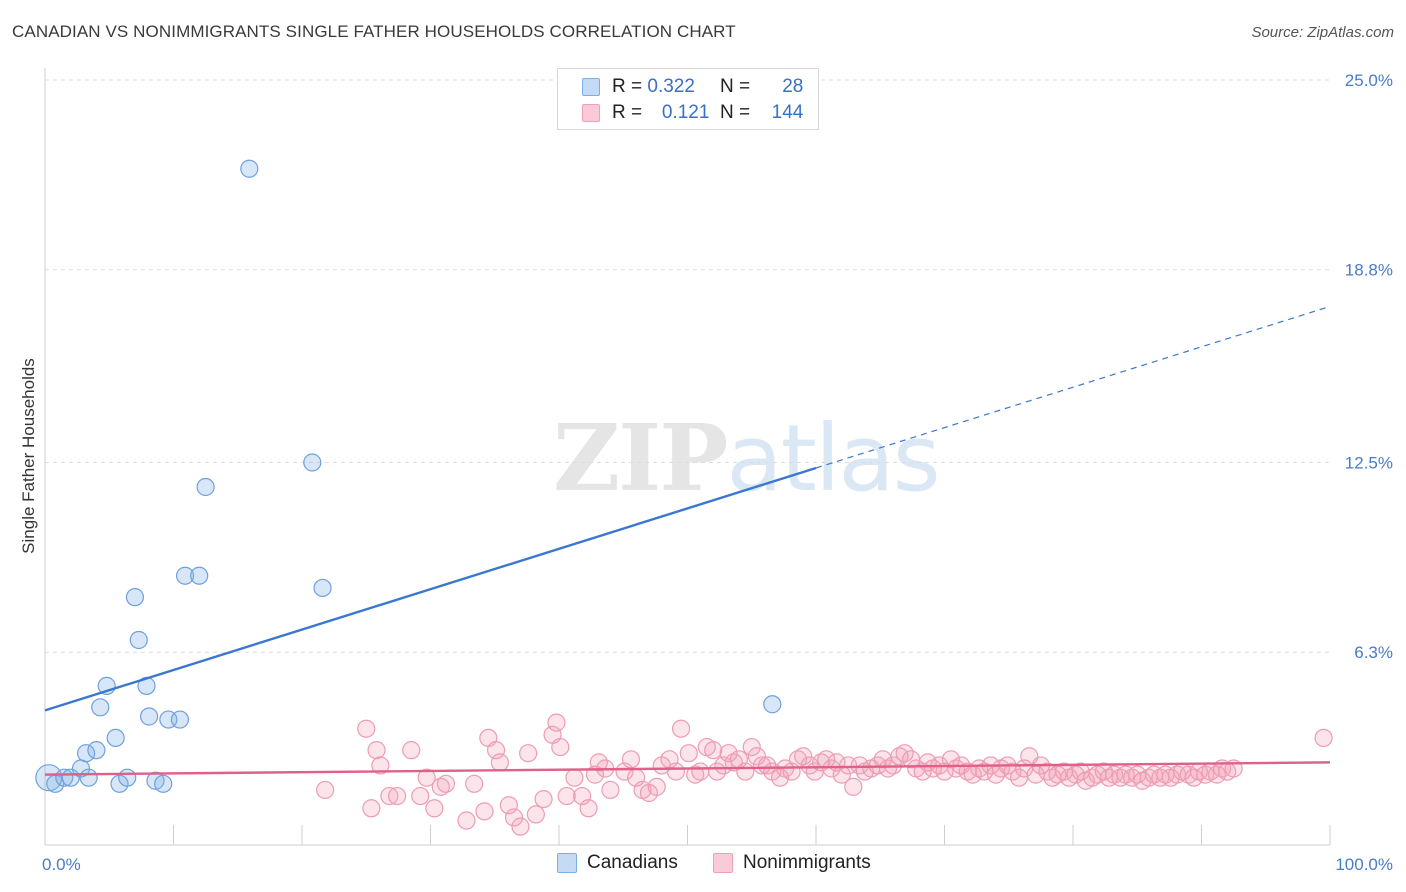 This screenshot has height=892, width=1406. I want to click on y-tick-label: 12.5%, so click(1369, 463).